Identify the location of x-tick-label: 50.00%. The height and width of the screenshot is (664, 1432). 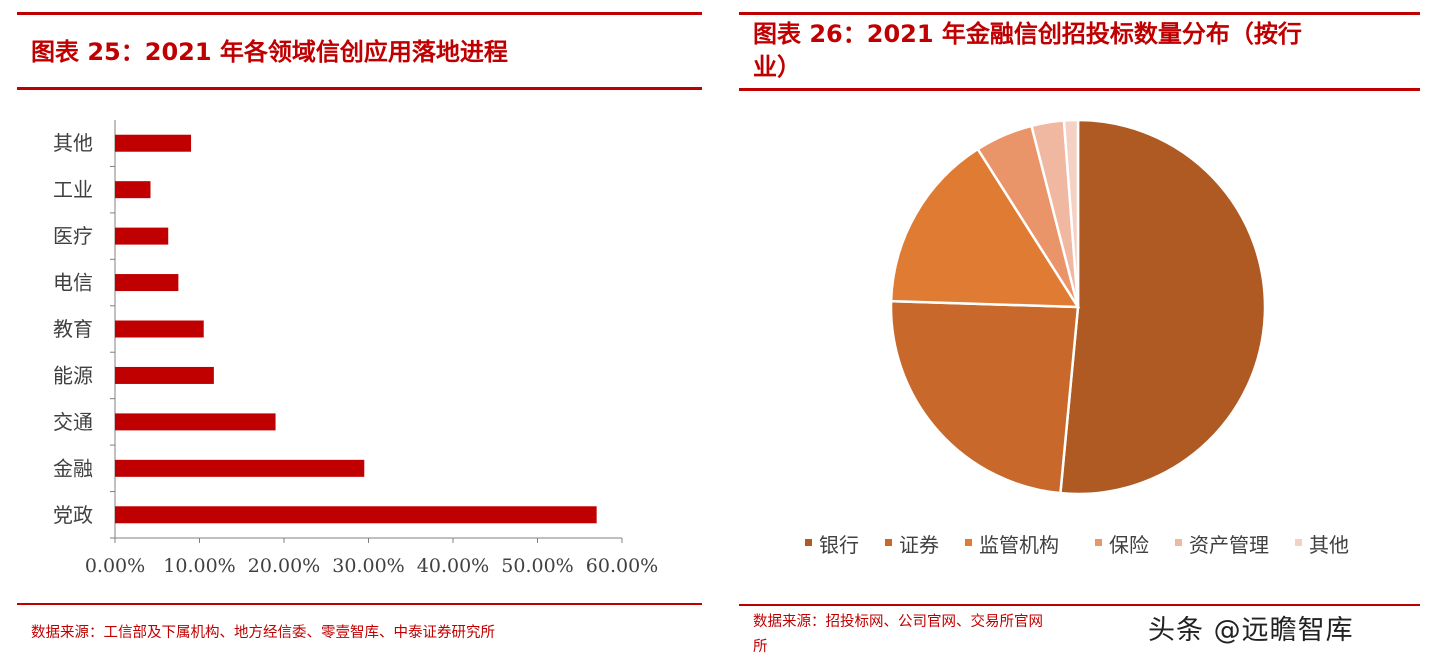
(537, 566).